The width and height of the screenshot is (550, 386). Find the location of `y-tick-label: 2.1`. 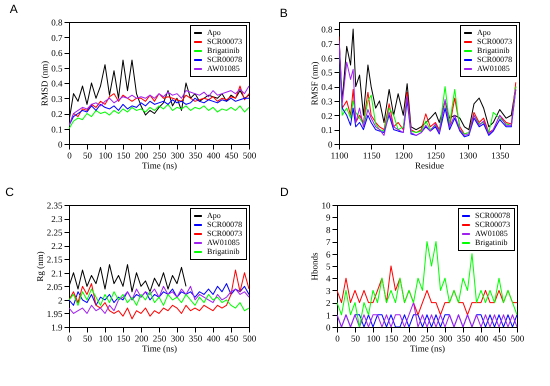

y-tick-label: 2.1 is located at coordinates (56, 273).